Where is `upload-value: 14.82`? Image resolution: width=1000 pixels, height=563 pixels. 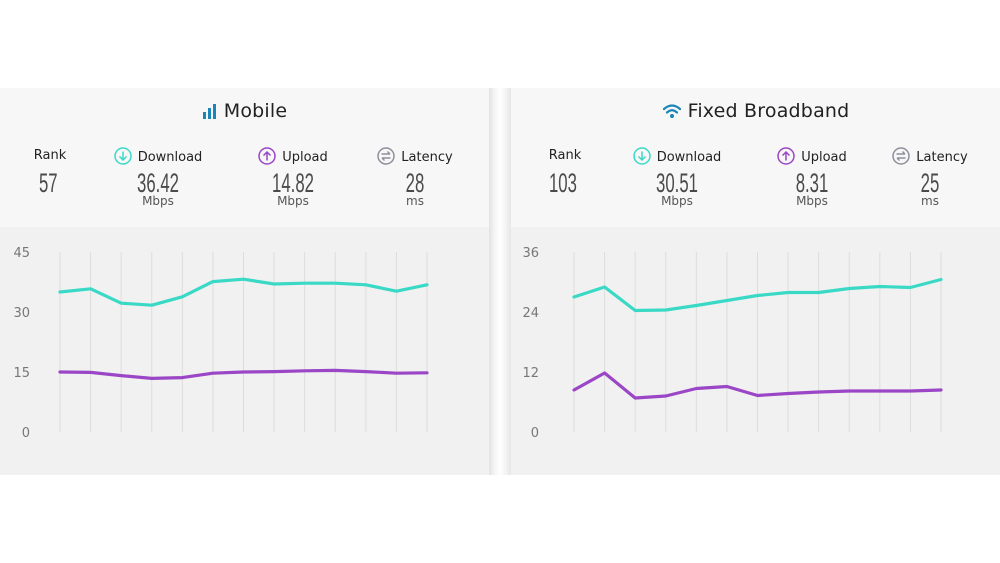
upload-value: 14.82 is located at coordinates (293, 183).